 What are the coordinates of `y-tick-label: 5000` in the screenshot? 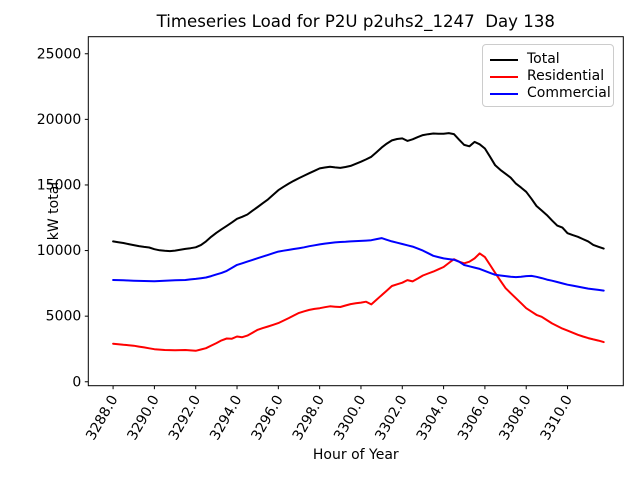 It's located at (64, 317).